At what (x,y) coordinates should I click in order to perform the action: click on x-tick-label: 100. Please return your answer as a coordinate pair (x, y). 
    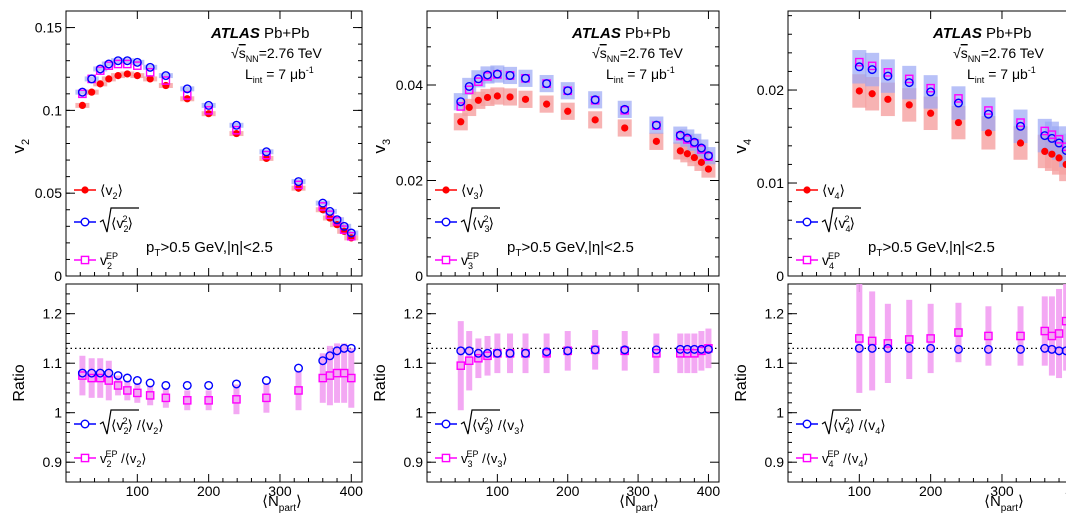
    Looking at the image, I should click on (860, 491).